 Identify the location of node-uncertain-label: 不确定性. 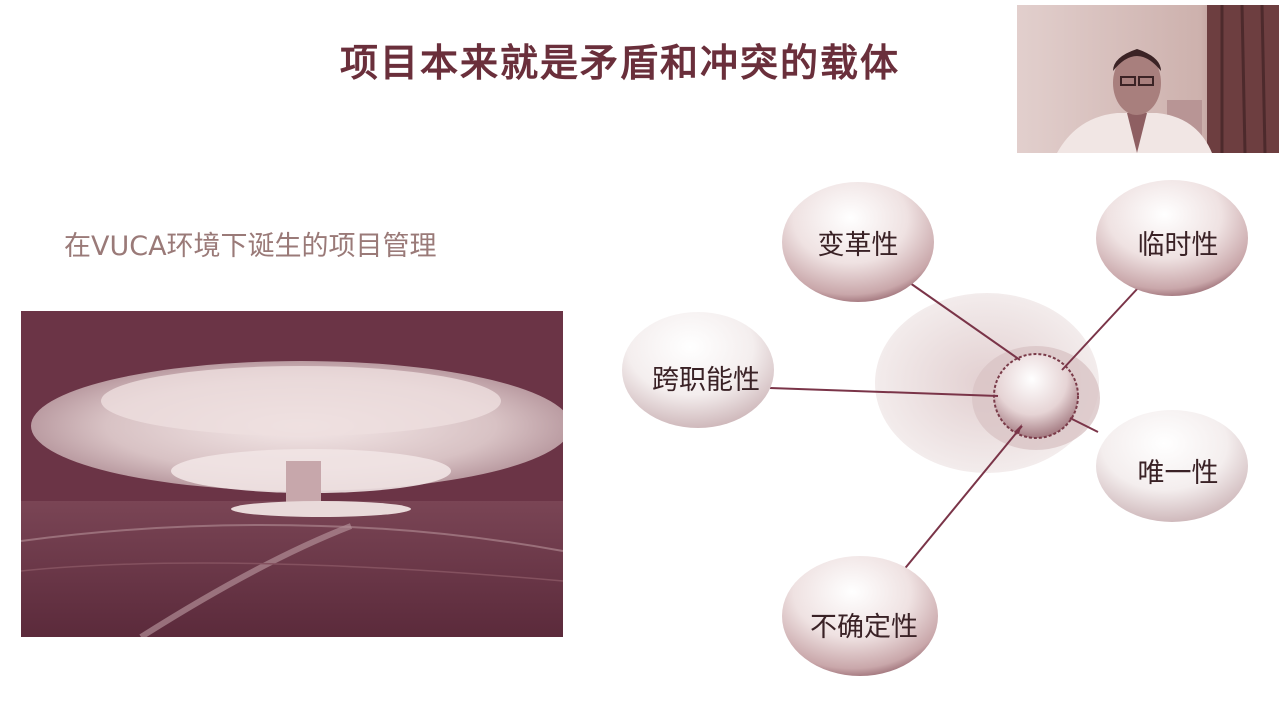
(864, 627).